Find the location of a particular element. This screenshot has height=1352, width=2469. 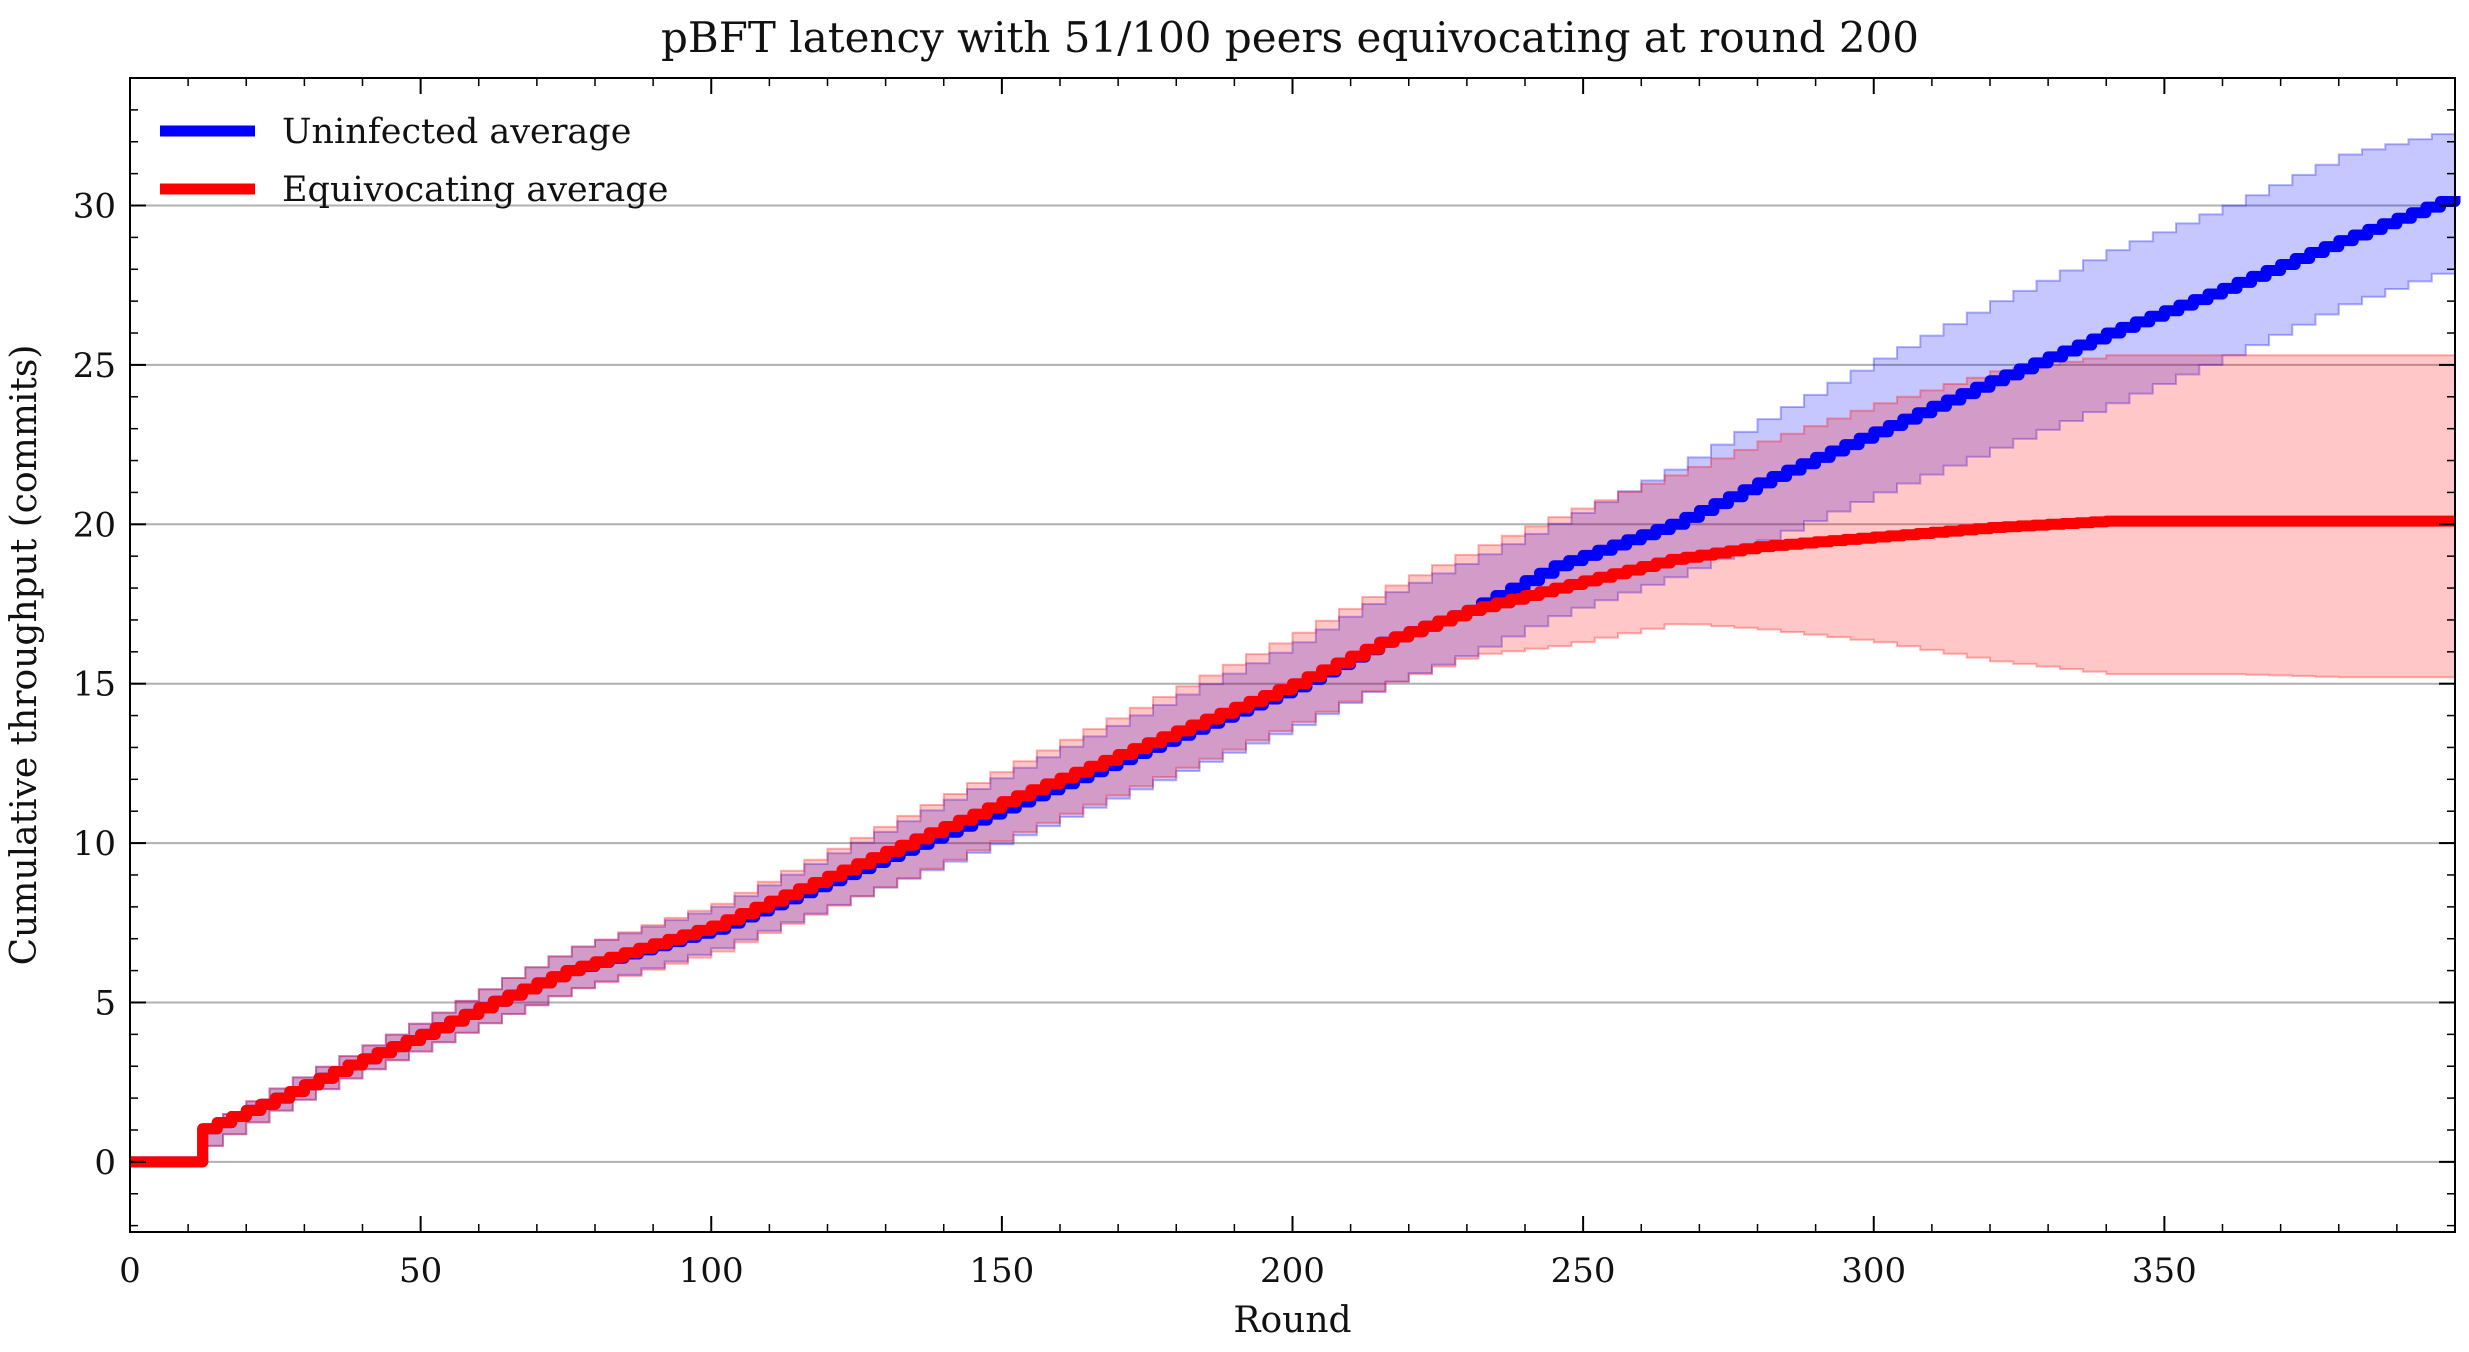

x-tick-label: 0 is located at coordinates (130, 1271).